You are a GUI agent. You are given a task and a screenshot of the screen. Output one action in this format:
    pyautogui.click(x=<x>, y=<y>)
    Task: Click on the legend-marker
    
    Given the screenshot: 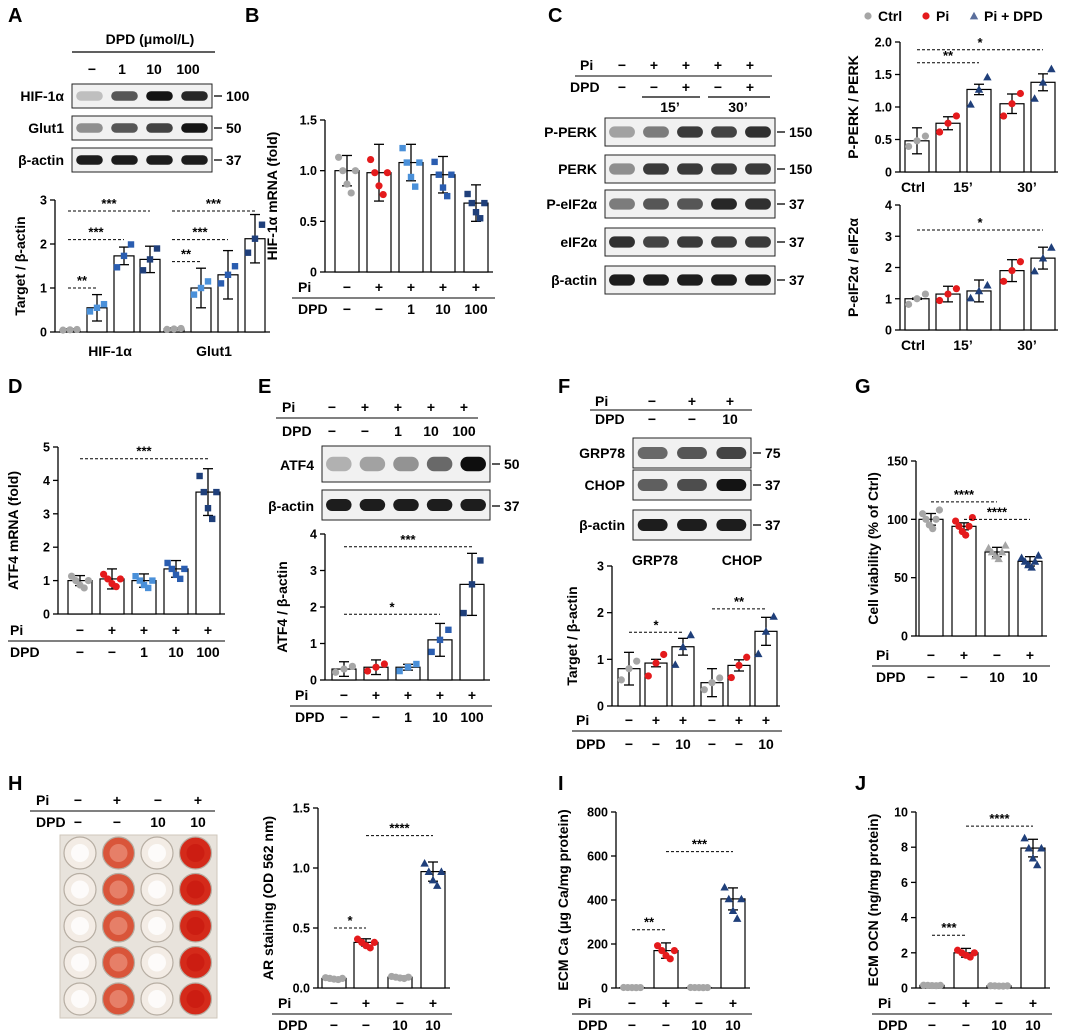 What is the action you would take?
    pyautogui.click(x=974, y=15)
    